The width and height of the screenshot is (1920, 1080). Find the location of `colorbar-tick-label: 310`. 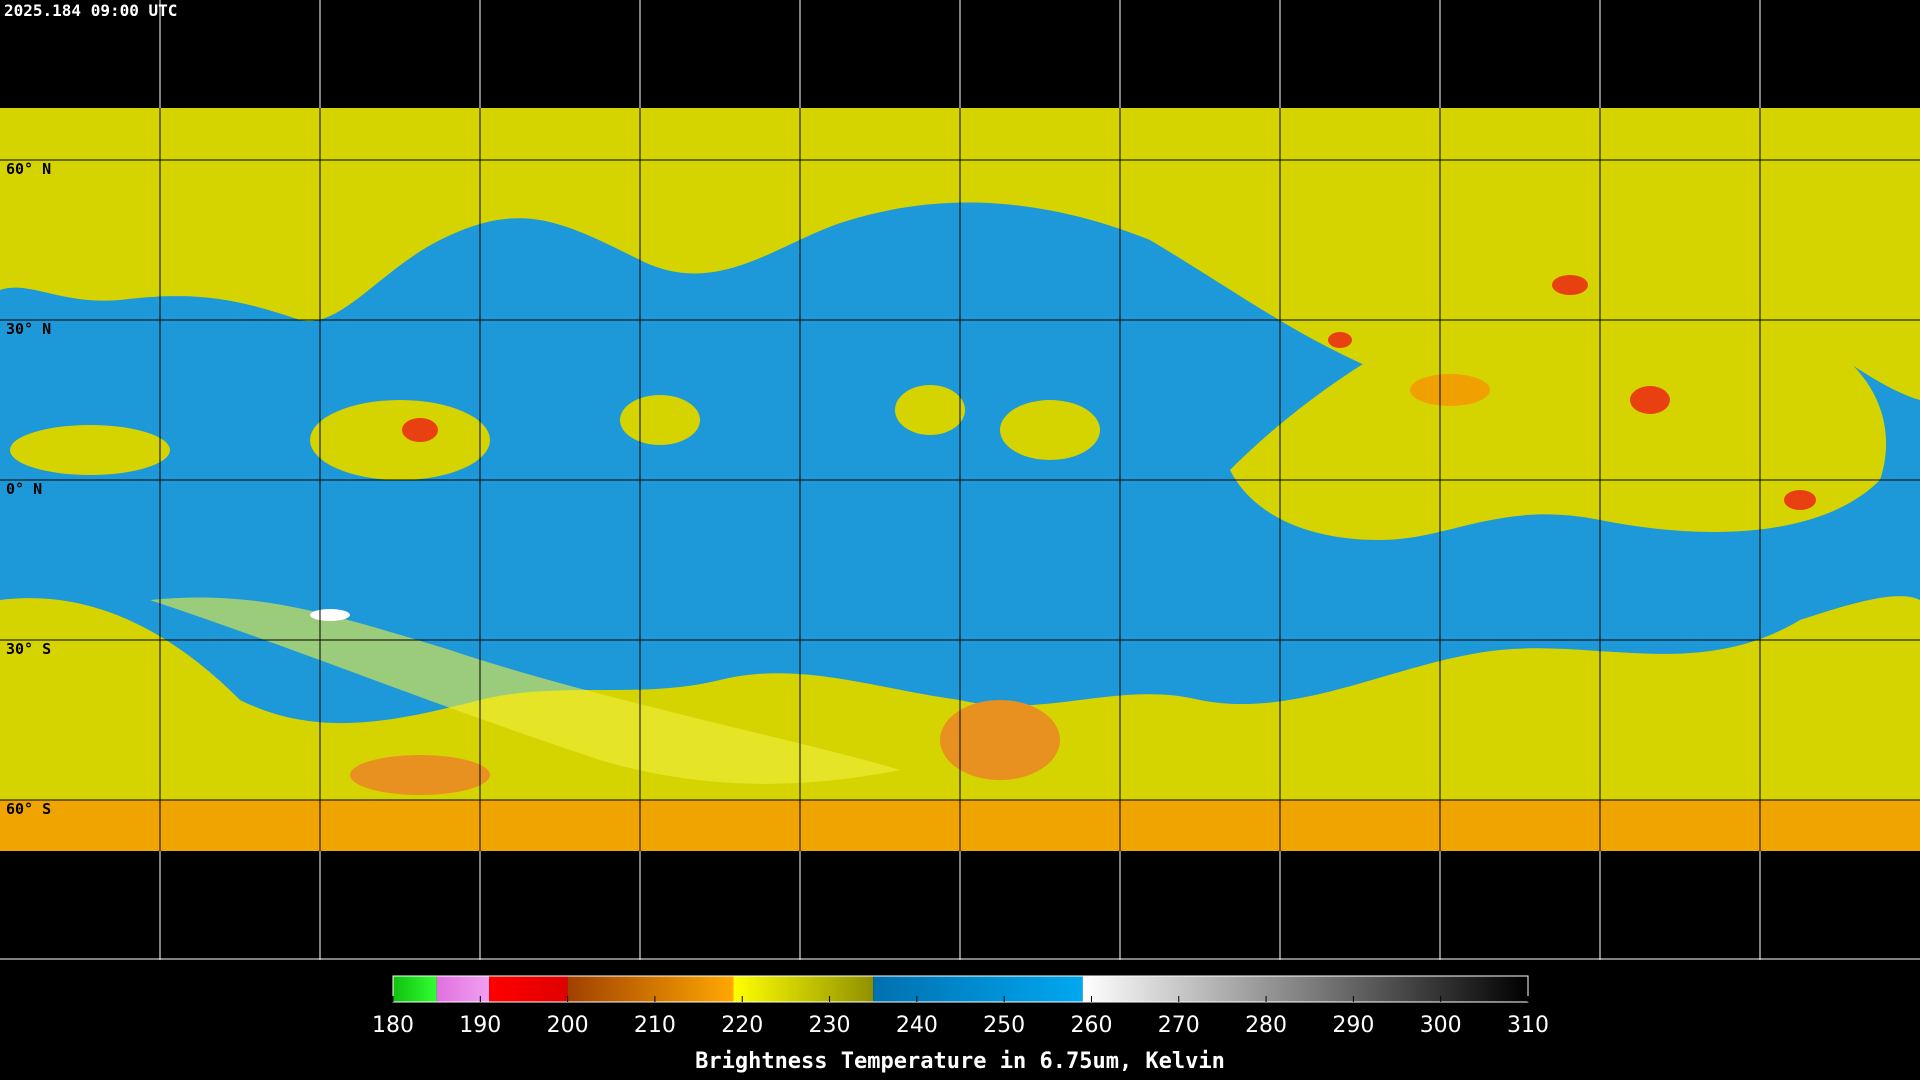

colorbar-tick-label: 310 is located at coordinates (1528, 1025).